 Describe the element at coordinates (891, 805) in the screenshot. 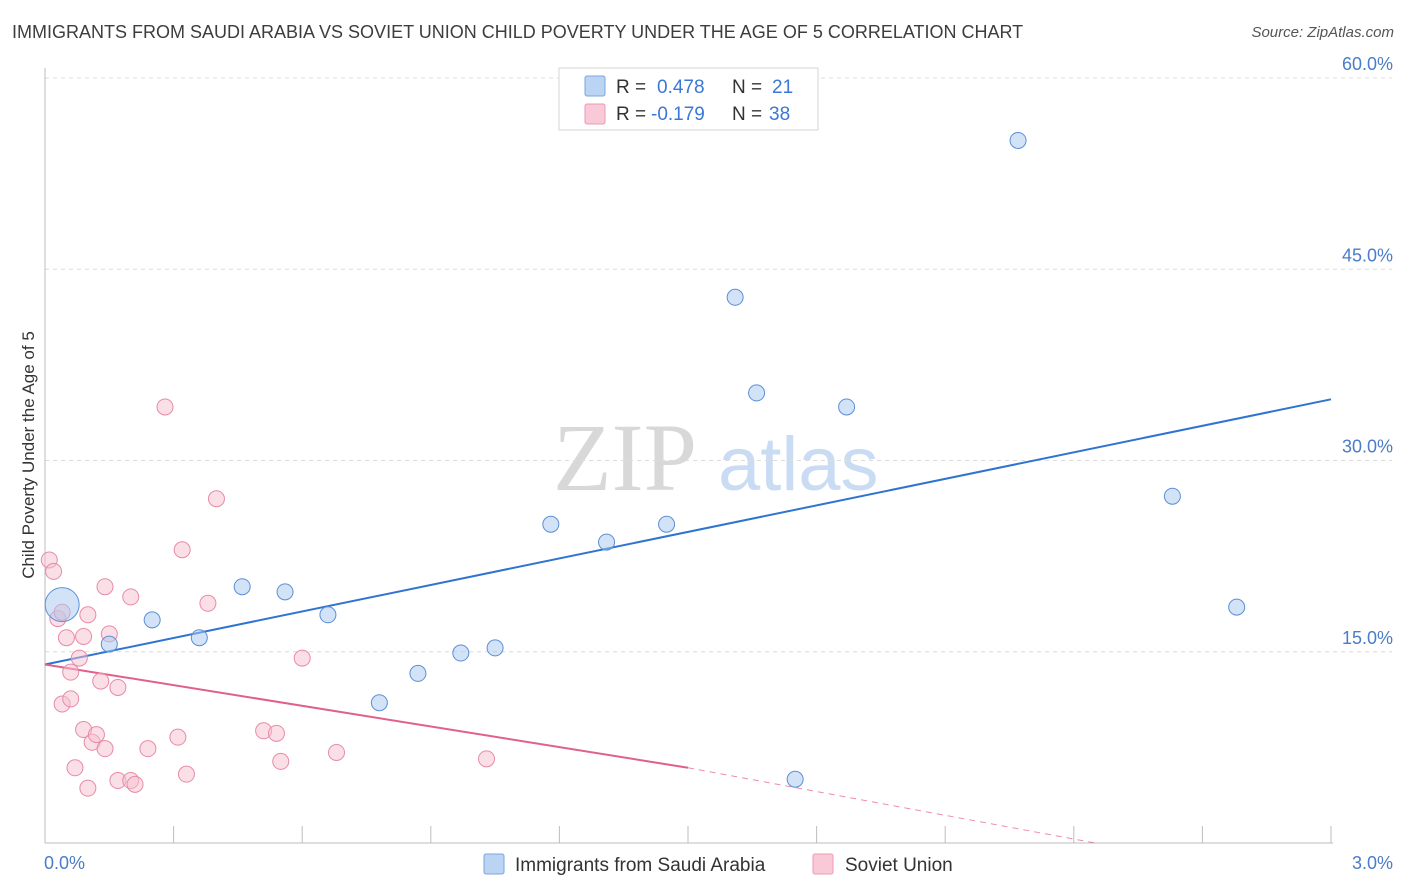

I see `trend-line-soviet-extension` at that location.